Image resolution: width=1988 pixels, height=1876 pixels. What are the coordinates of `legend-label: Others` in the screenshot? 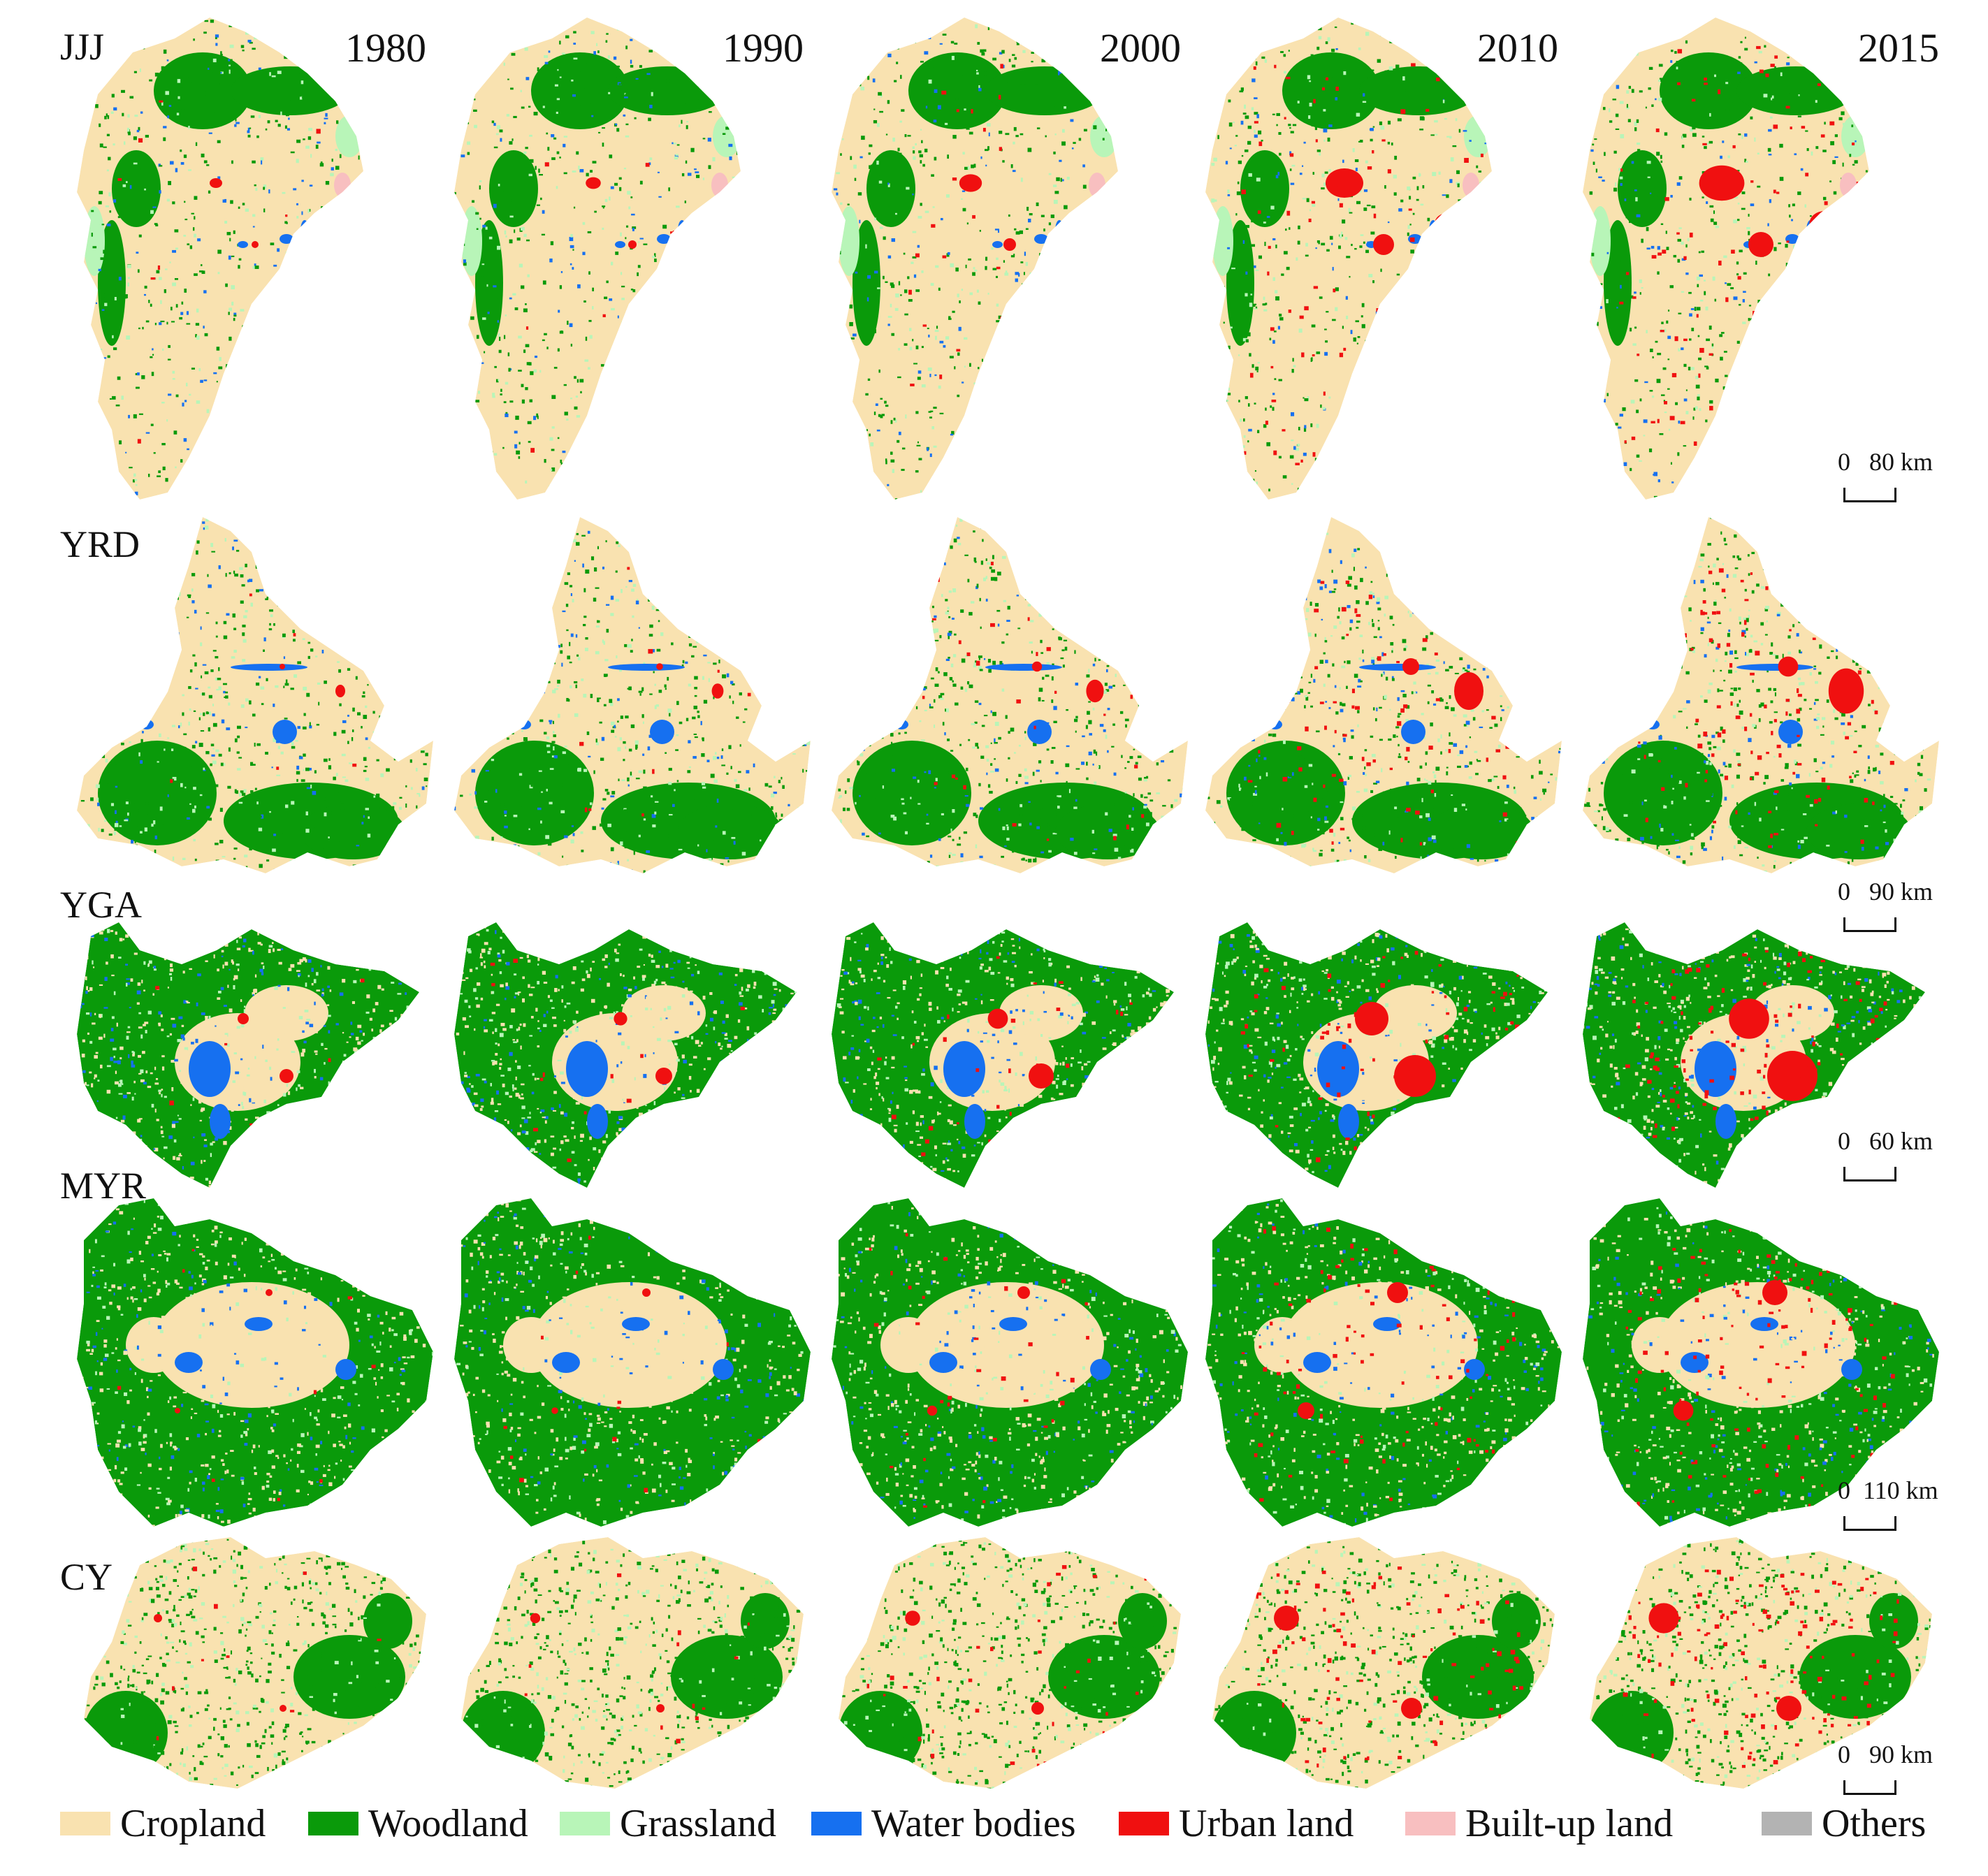 It's located at (1874, 1824).